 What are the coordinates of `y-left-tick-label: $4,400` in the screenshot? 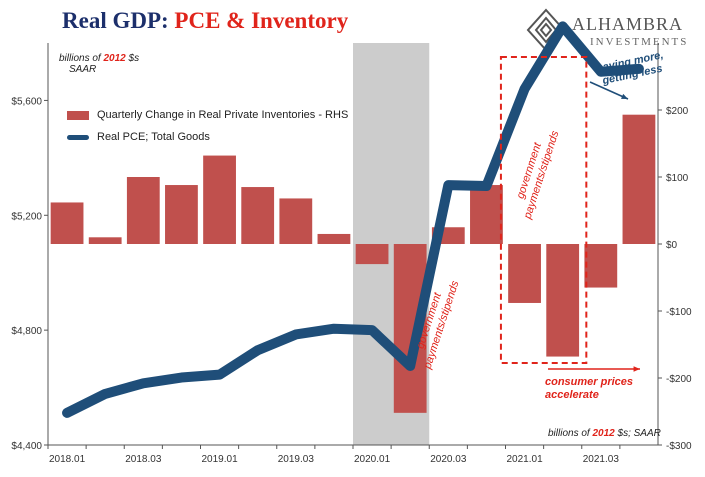 It's located at (26, 446).